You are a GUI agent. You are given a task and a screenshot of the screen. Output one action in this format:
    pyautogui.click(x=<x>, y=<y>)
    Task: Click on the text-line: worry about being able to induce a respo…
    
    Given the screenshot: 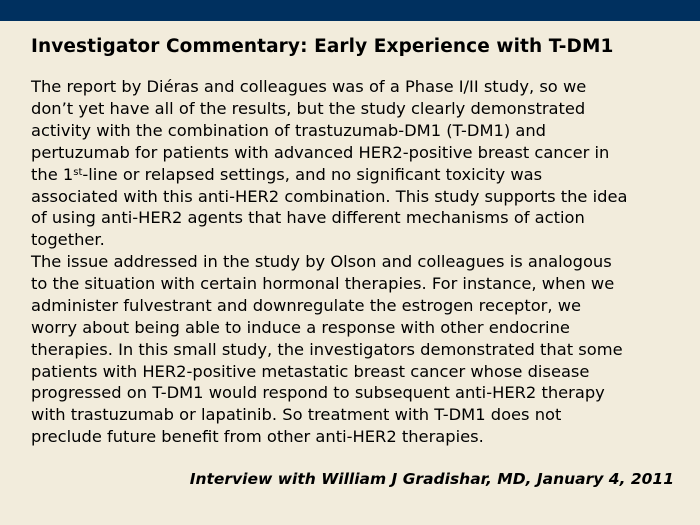 What is the action you would take?
    pyautogui.click(x=300, y=327)
    